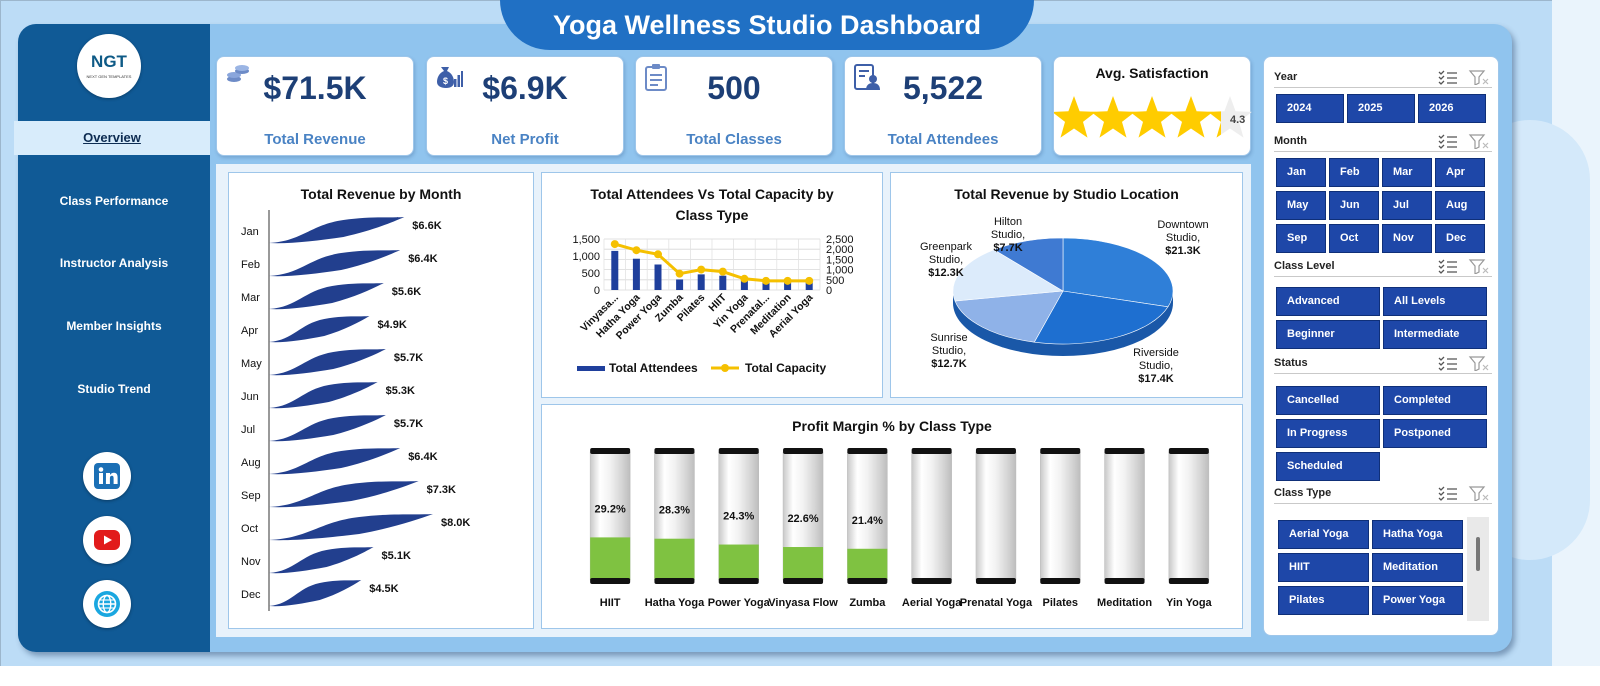  What do you see at coordinates (802, 519) in the screenshot?
I see `margin-data-label: 22.6%` at bounding box center [802, 519].